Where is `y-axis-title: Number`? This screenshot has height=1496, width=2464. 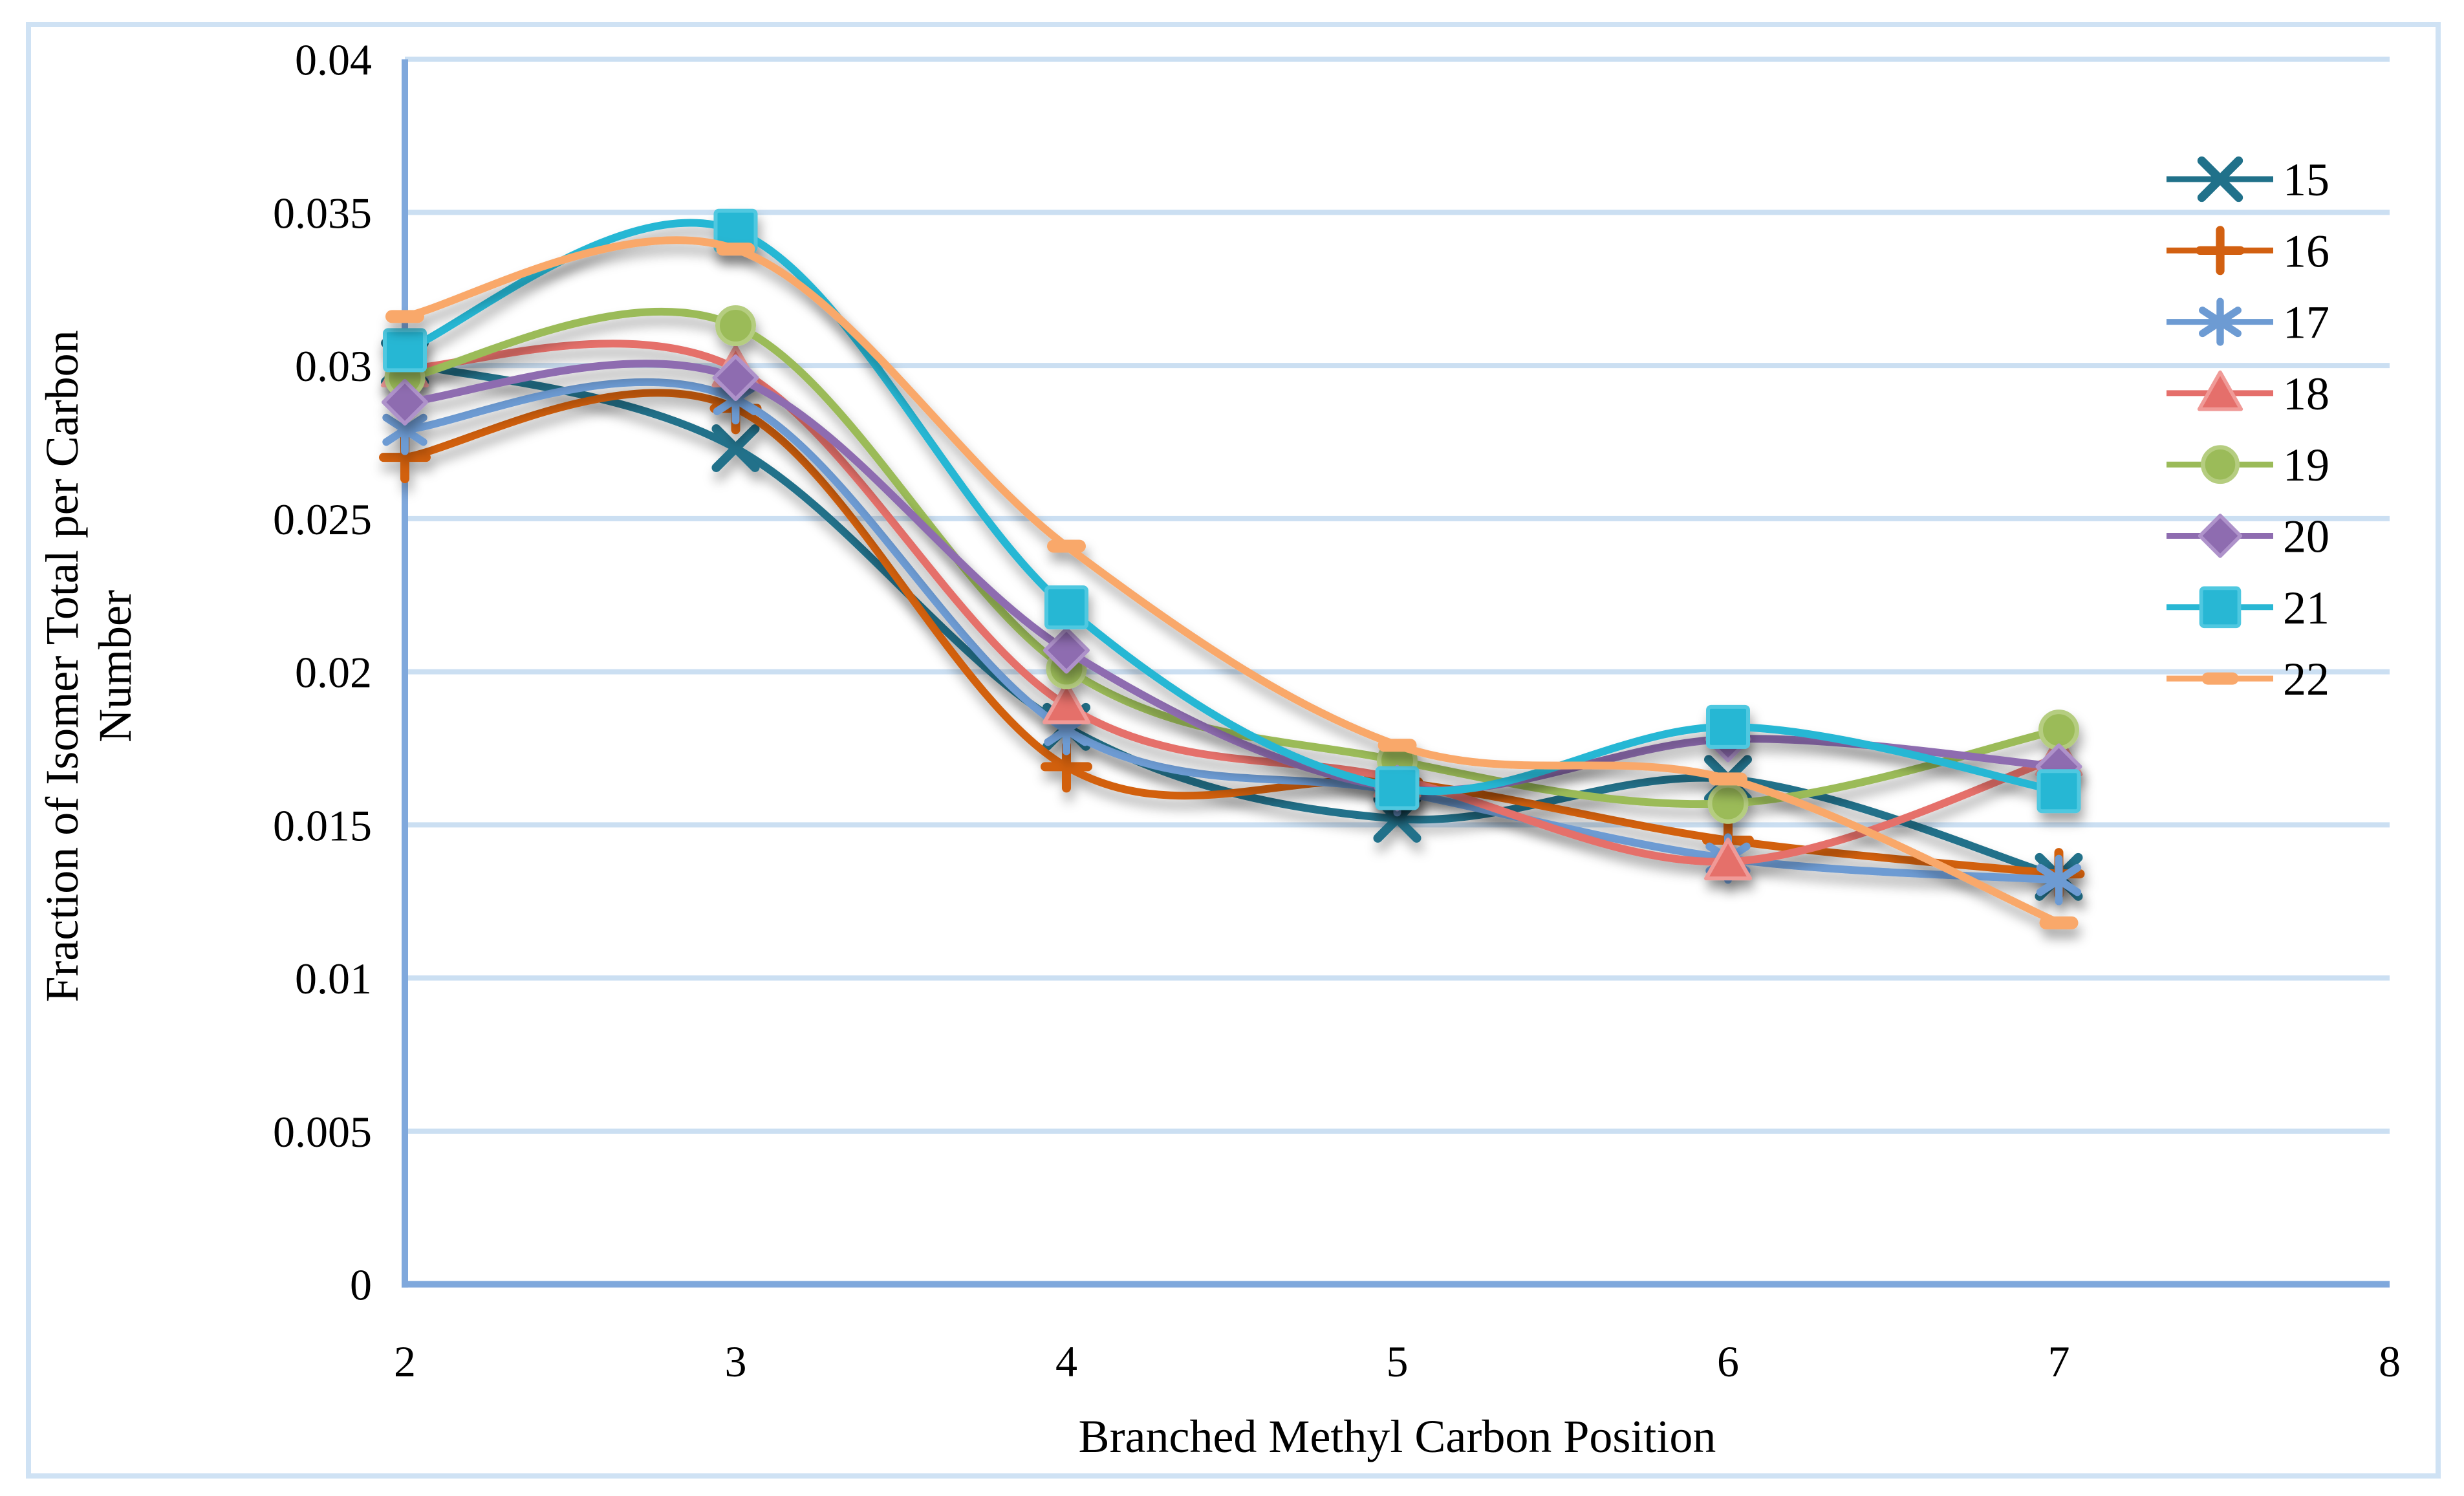 y-axis-title: Number is located at coordinates (115, 666).